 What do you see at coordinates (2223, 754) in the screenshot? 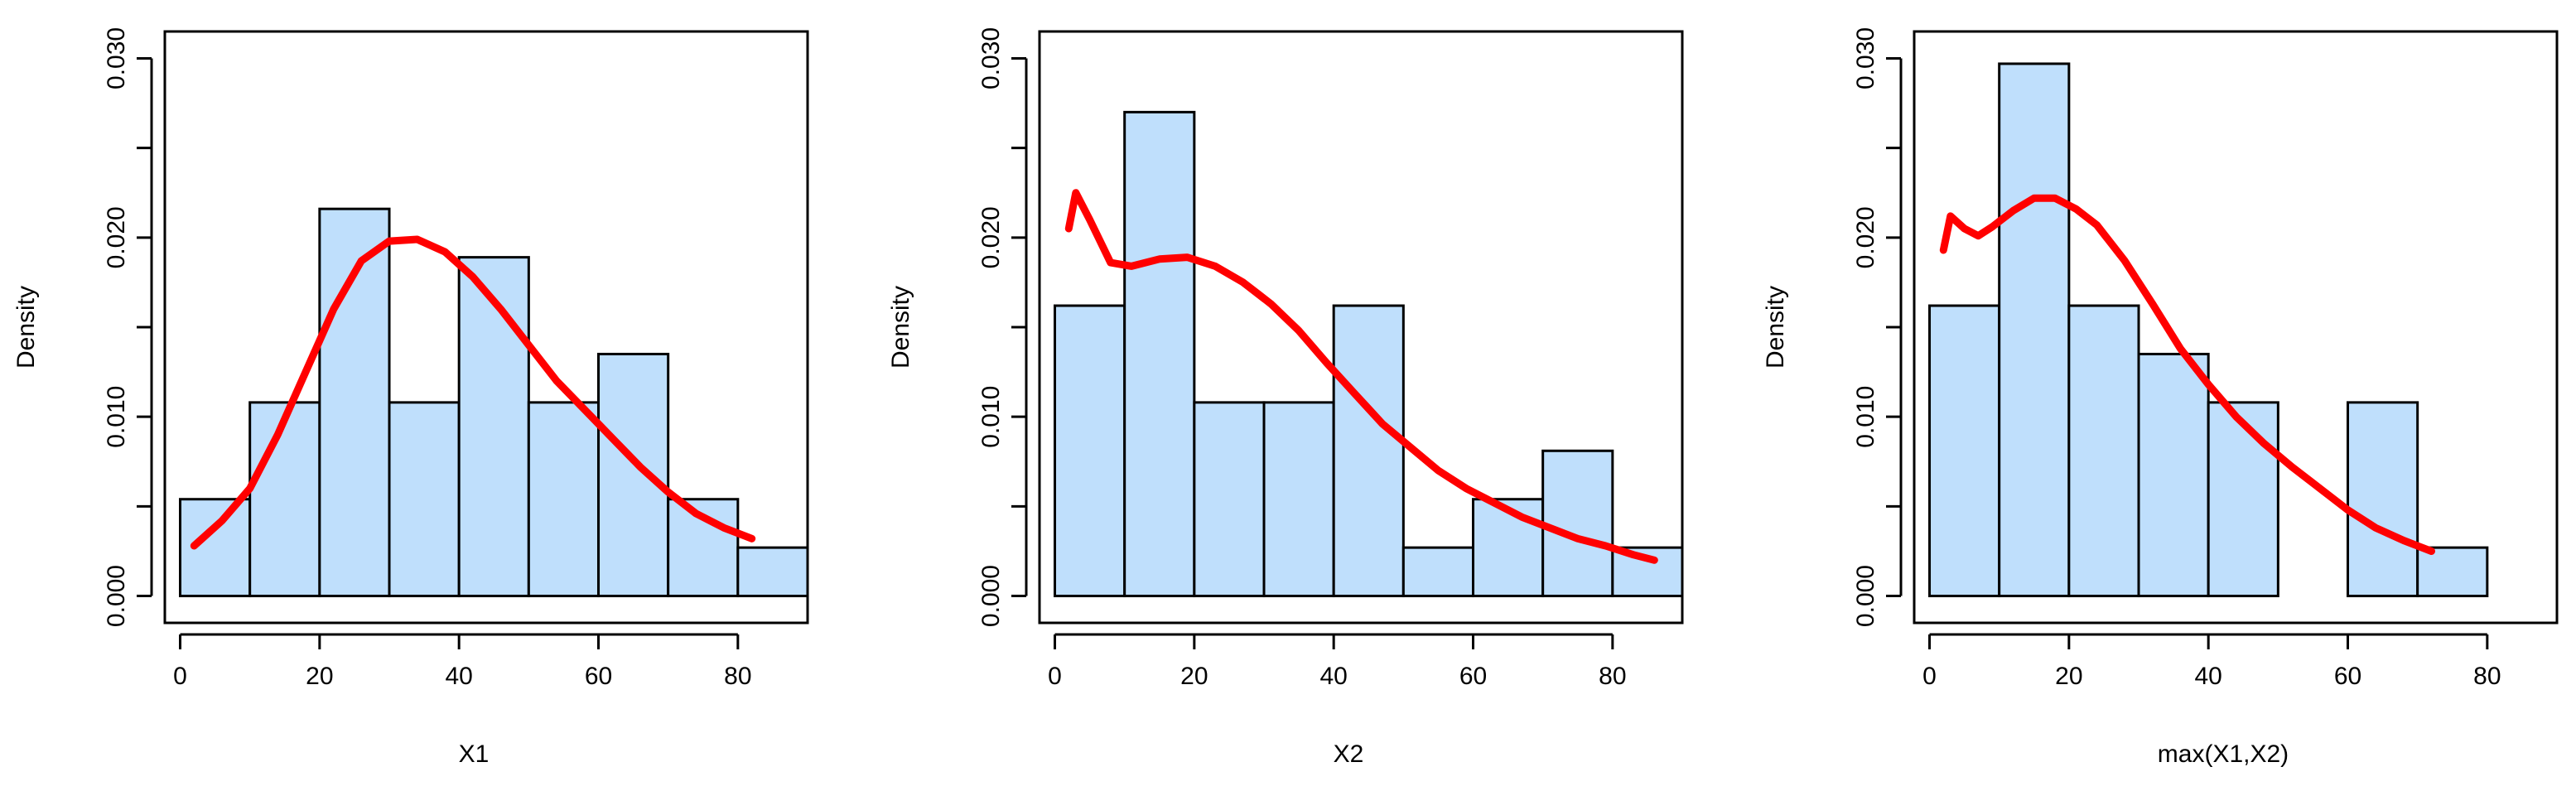
I see `x-axis-title: max(X1,X2)` at bounding box center [2223, 754].